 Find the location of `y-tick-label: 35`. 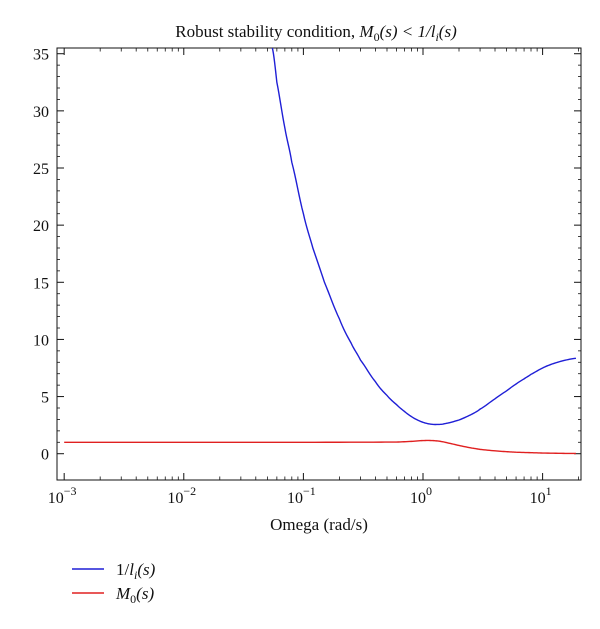

y-tick-label: 35 is located at coordinates (41, 55).